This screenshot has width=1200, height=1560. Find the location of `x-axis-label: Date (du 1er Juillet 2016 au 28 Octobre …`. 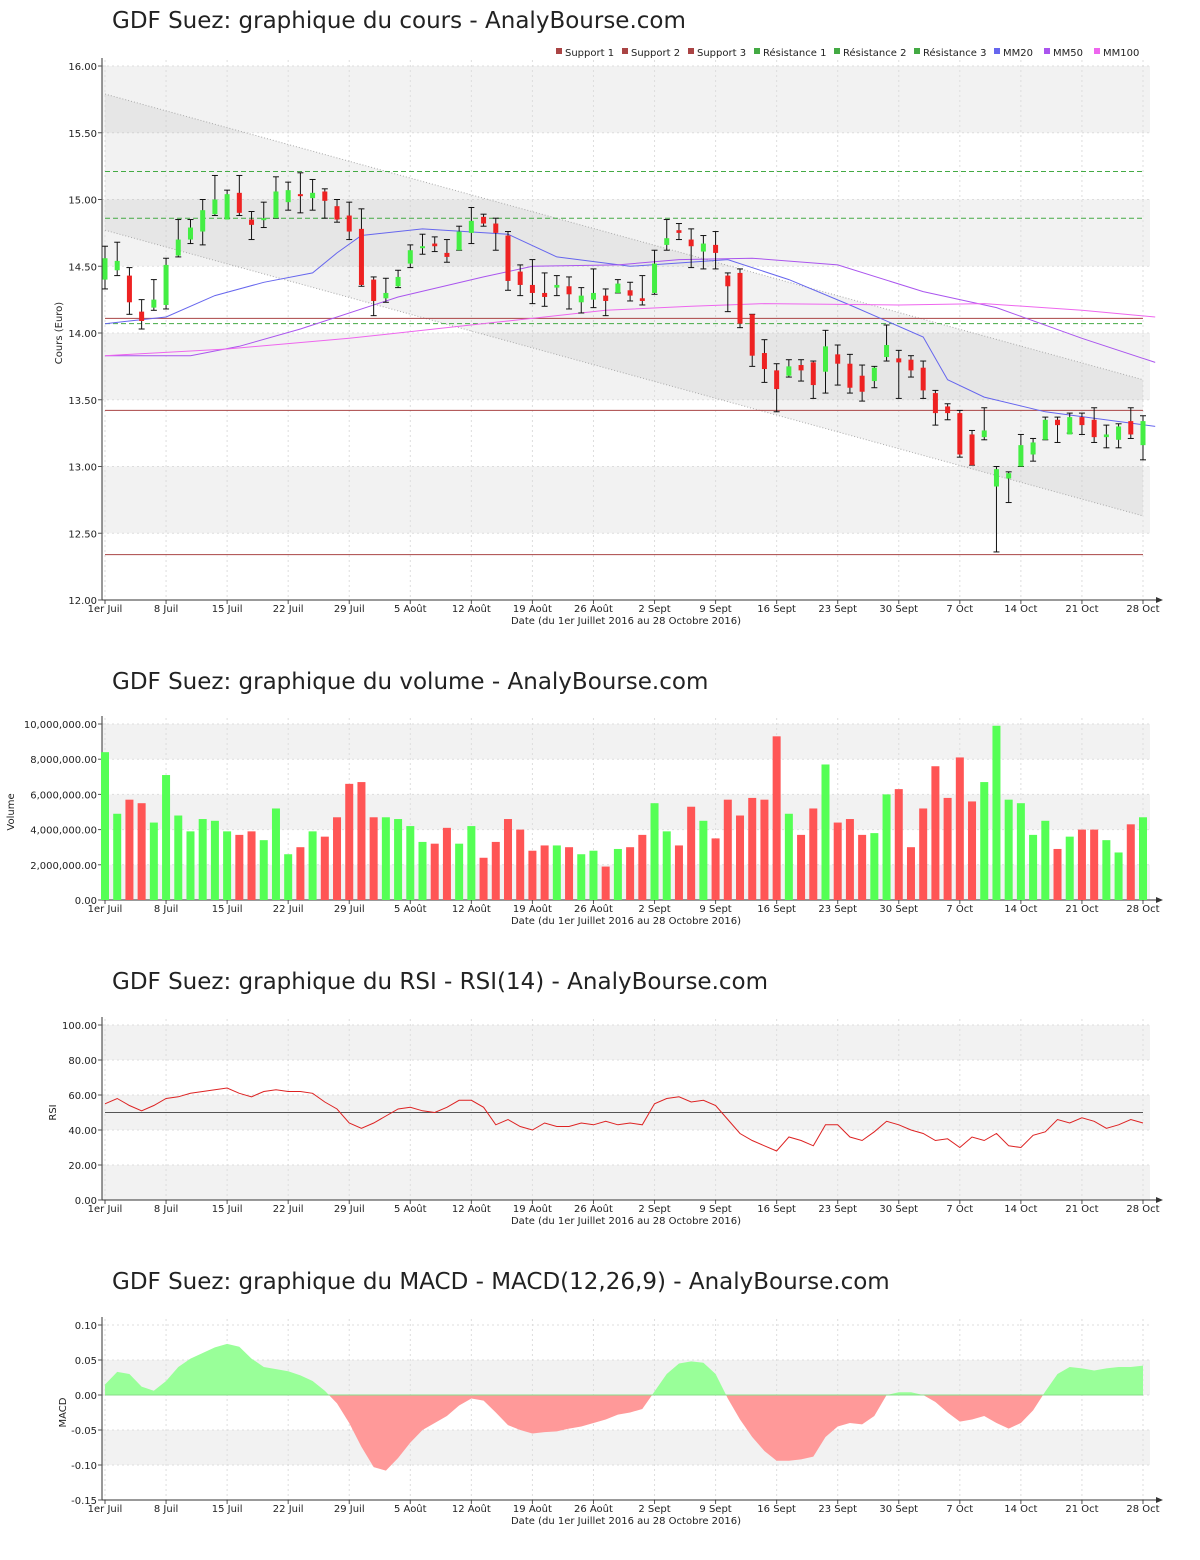

x-axis-label: Date (du 1er Juillet 2016 au 28 Octobre … is located at coordinates (626, 1521).